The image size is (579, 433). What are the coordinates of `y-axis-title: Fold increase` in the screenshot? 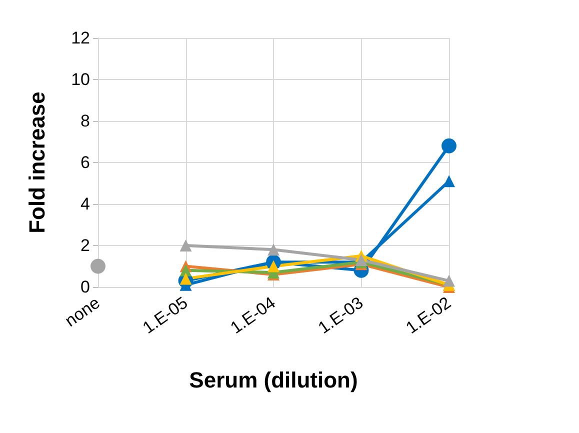 It's located at (37, 163).